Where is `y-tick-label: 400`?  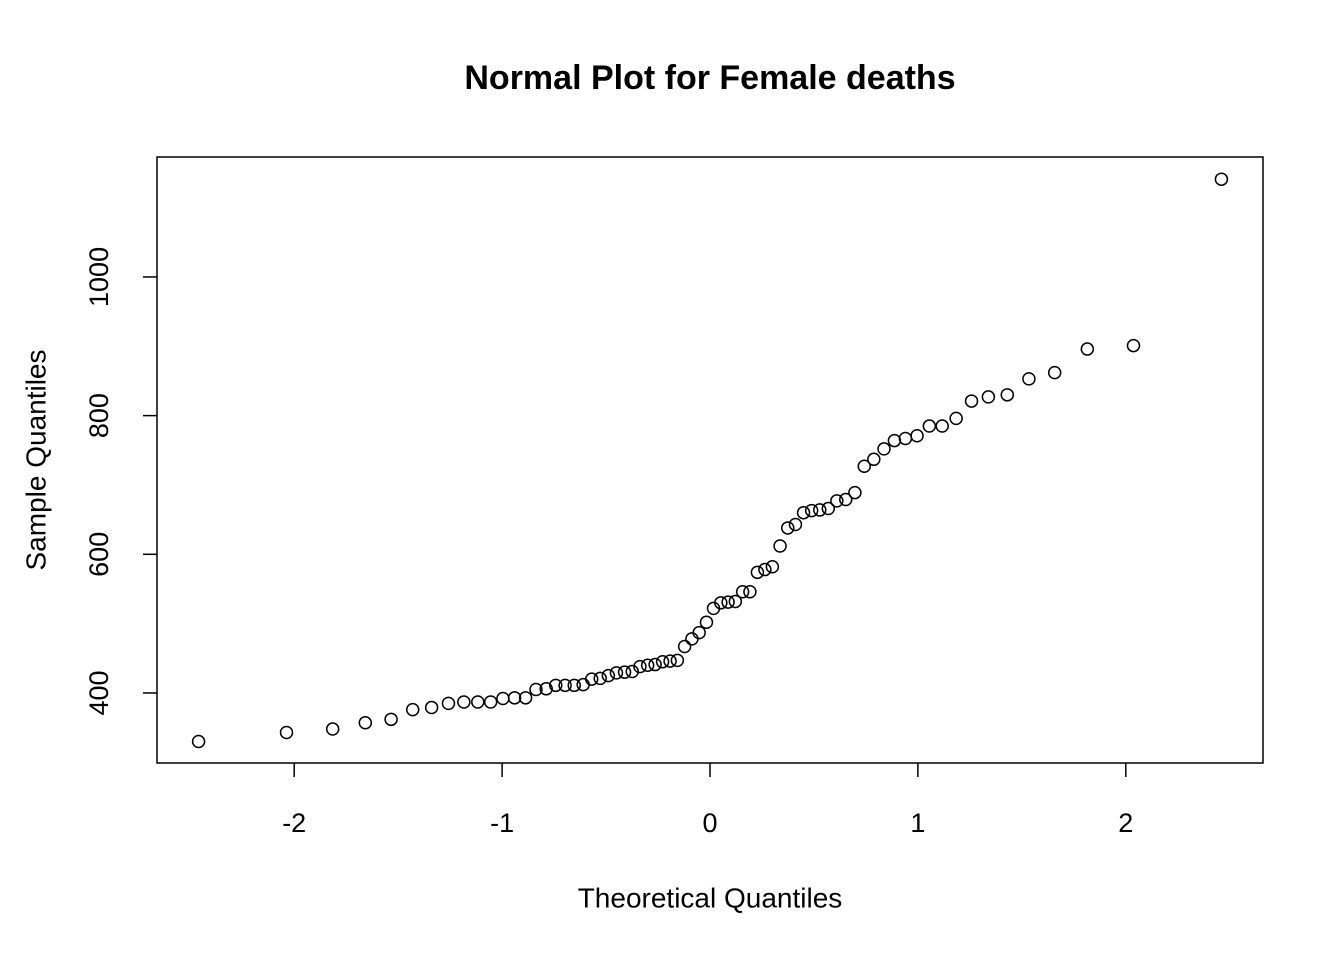
y-tick-label: 400 is located at coordinates (99, 692).